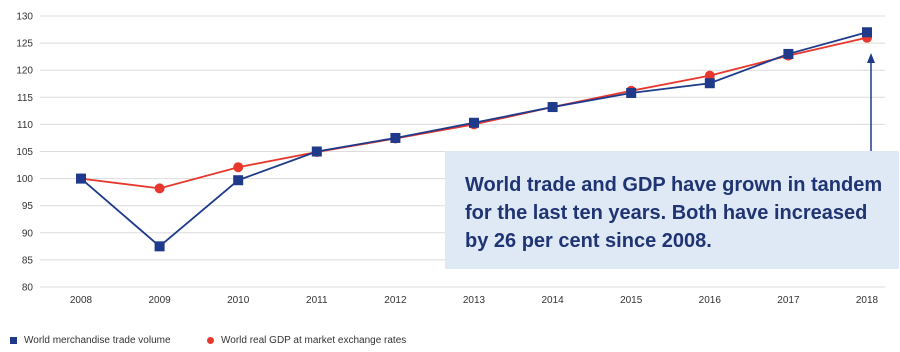 Image resolution: width=900 pixels, height=352 pixels. I want to click on square-marker-icon, so click(13, 340).